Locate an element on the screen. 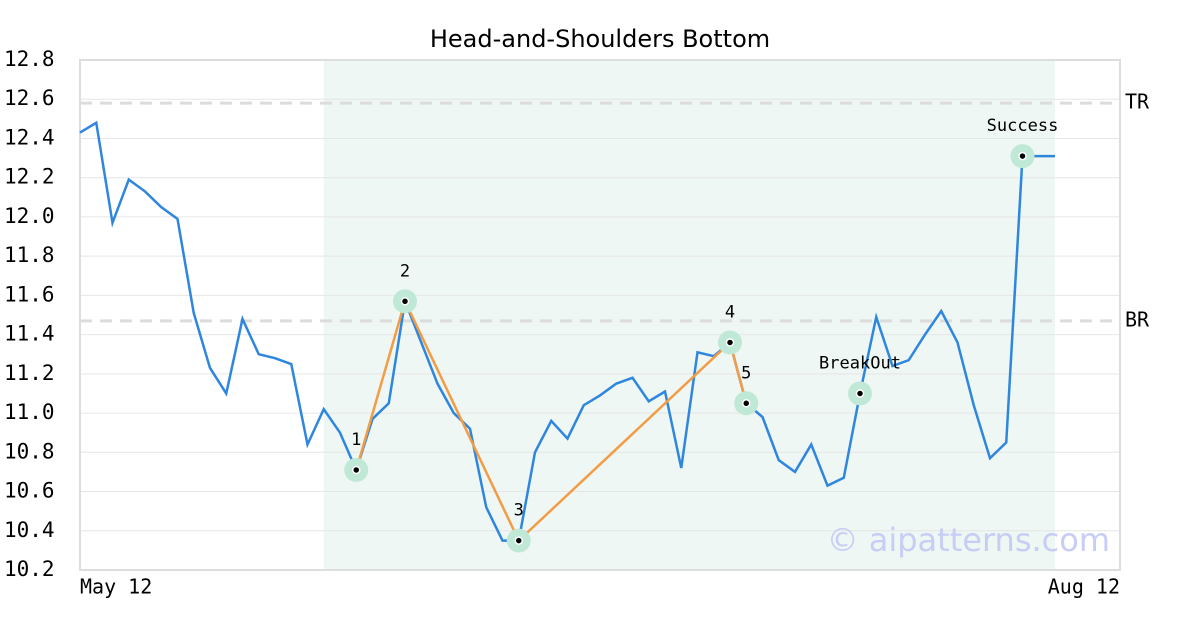 The image size is (1200, 630). x-tick-label: Aug 12 is located at coordinates (1084, 587).